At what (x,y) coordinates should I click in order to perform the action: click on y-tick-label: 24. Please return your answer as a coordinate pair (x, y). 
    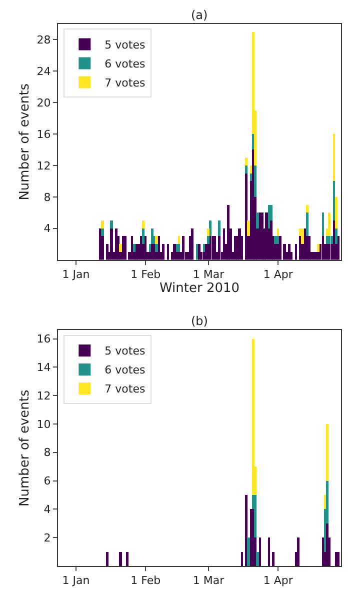
    Looking at the image, I should click on (43, 71).